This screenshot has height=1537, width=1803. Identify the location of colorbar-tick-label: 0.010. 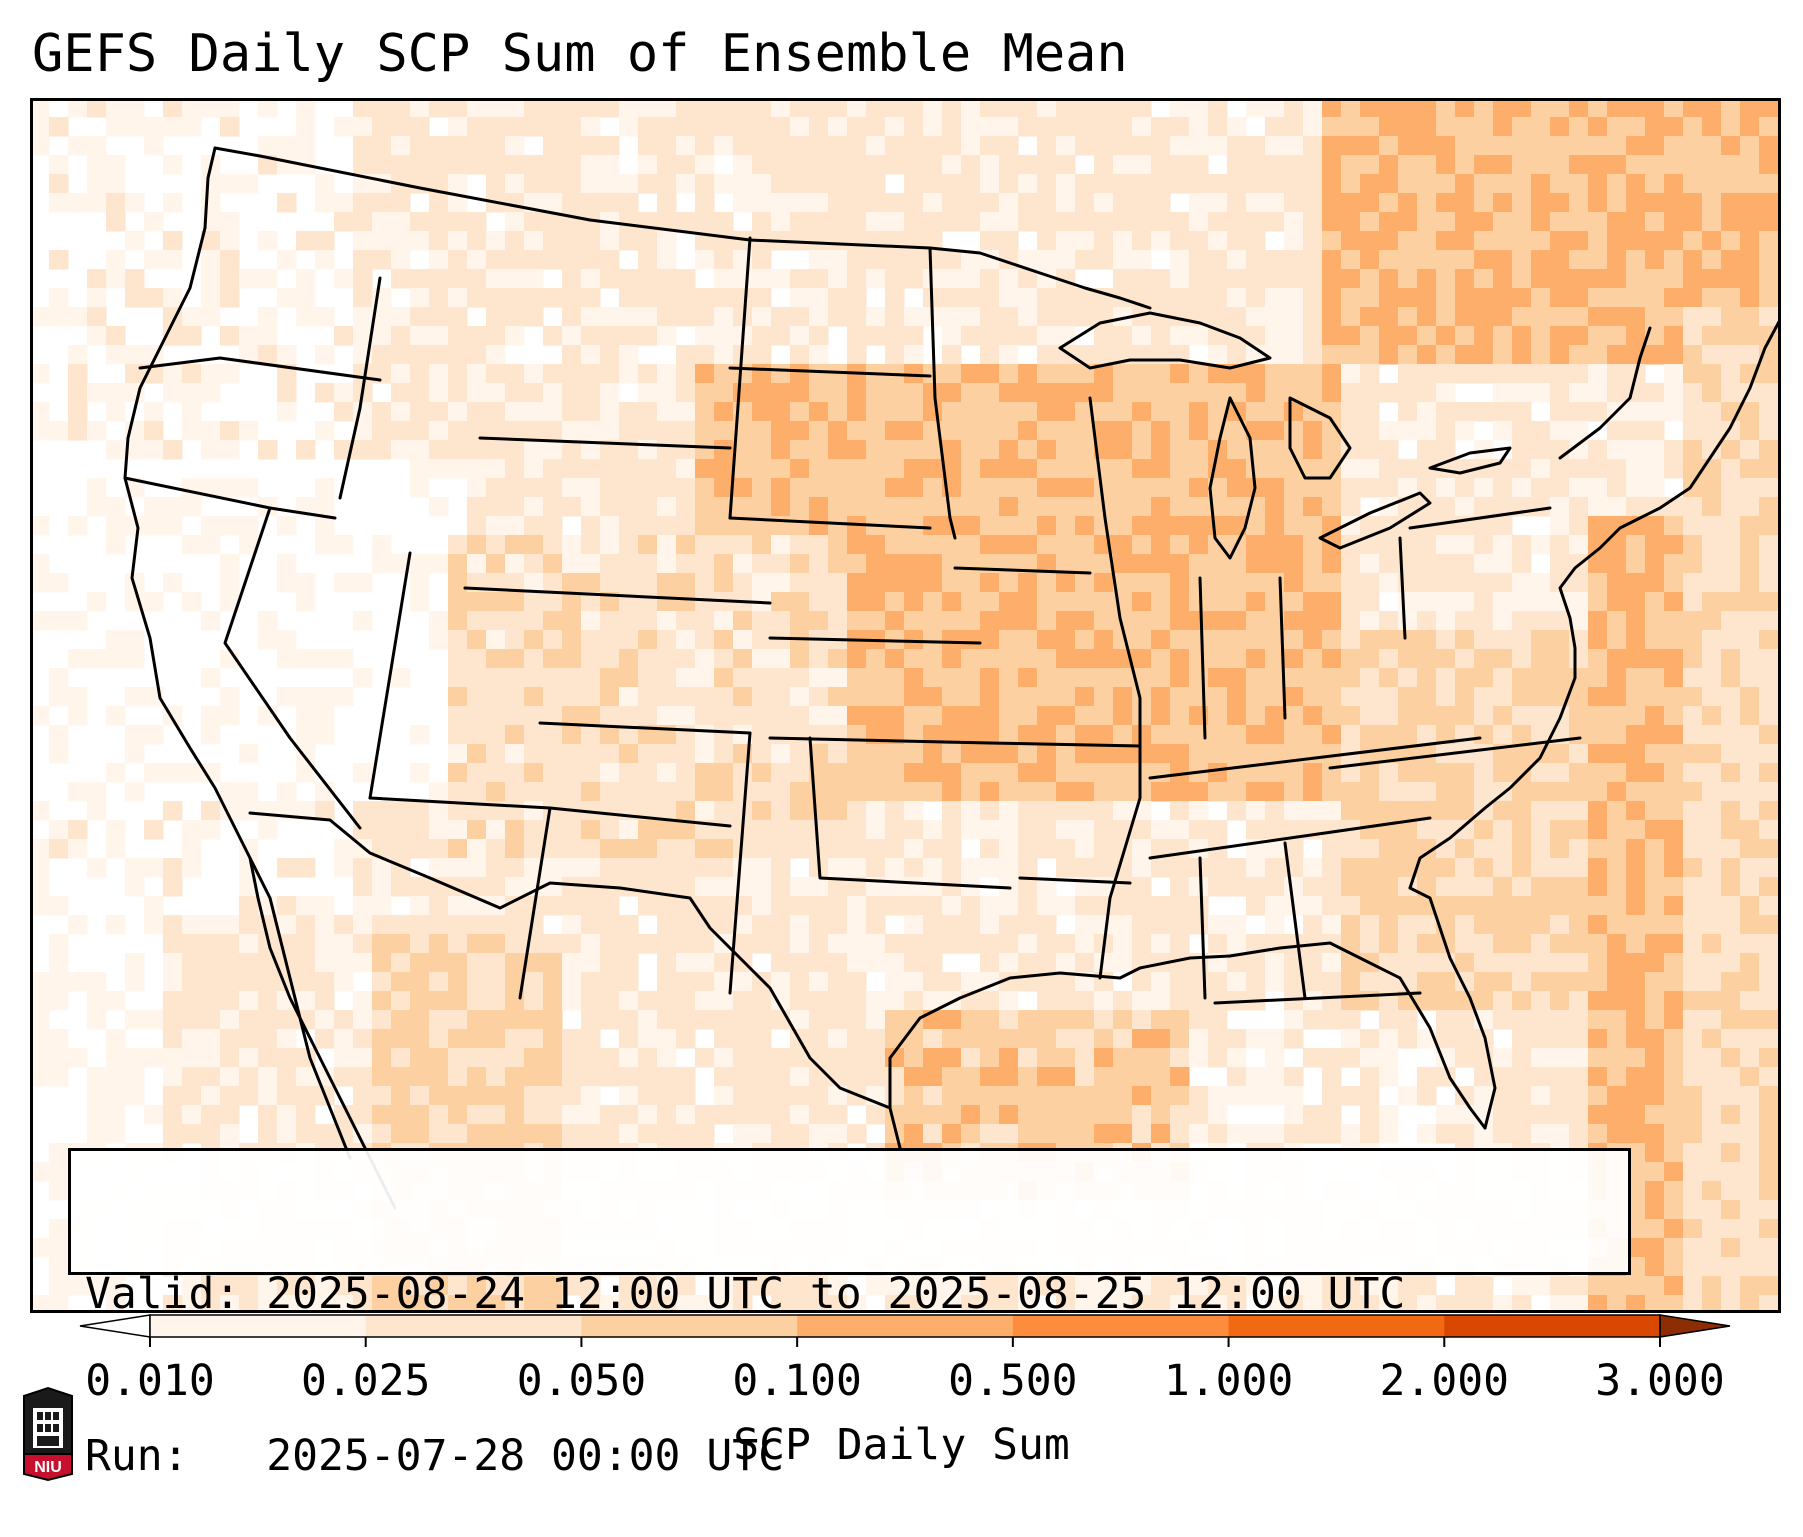
(149, 1381).